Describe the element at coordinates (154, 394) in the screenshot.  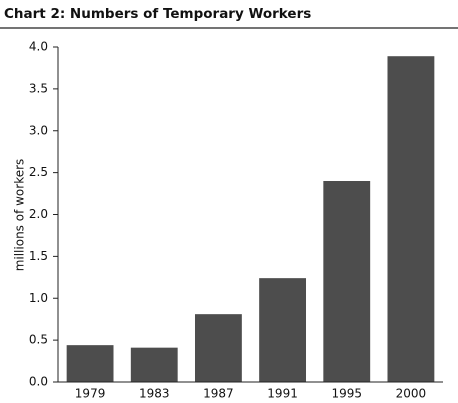
I see `x-tick-label: 1983` at that location.